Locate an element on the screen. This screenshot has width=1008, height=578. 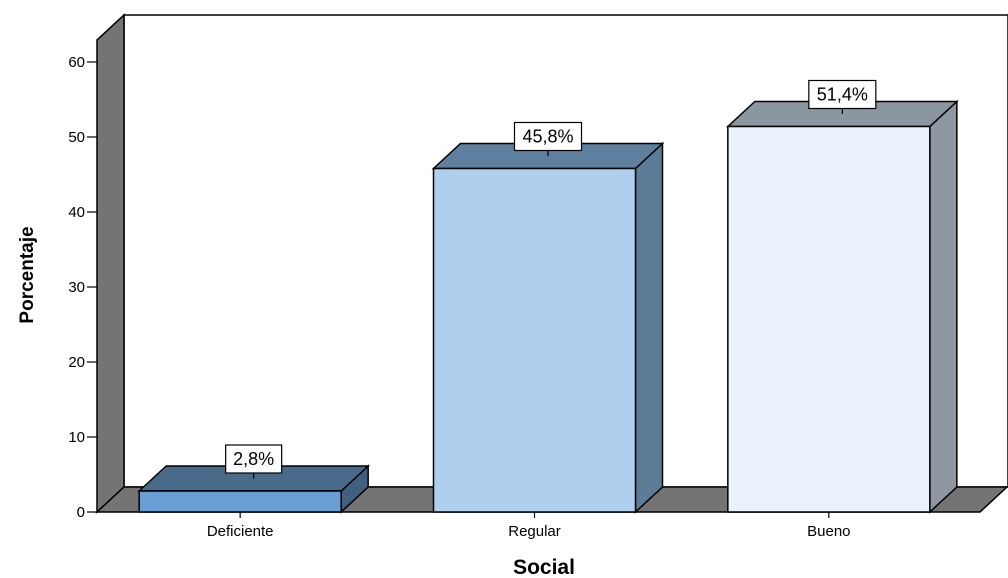
y-tick-label: 50 is located at coordinates (76, 137).